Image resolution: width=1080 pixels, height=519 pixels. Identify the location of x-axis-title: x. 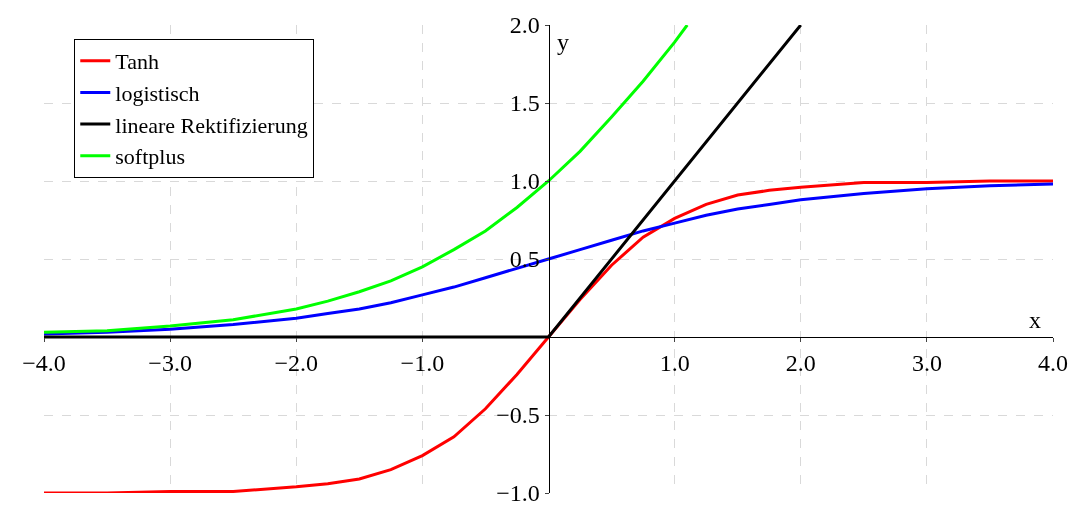
(1035, 320).